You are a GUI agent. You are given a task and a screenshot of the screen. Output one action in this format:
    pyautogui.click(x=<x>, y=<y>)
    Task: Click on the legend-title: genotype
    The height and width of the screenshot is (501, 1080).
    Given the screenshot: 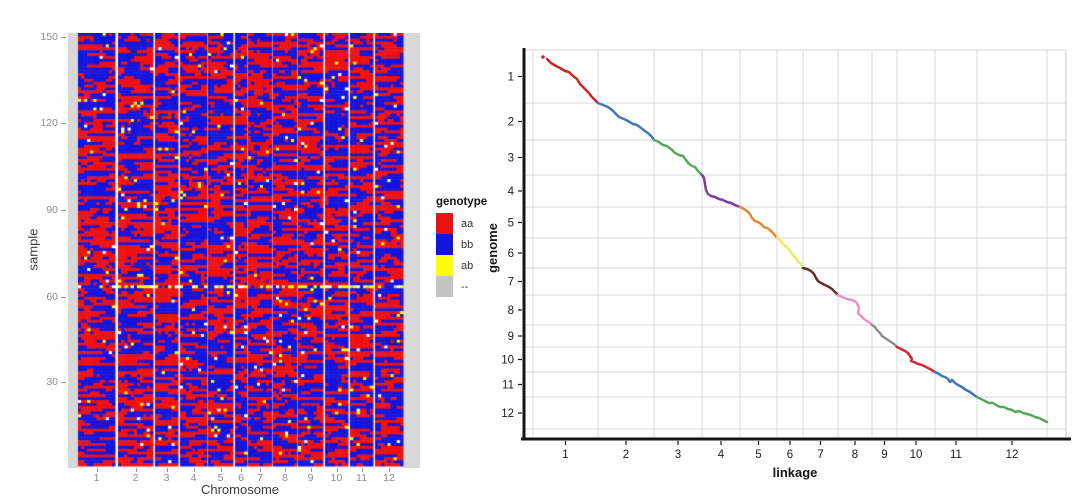 What is the action you would take?
    pyautogui.click(x=462, y=202)
    